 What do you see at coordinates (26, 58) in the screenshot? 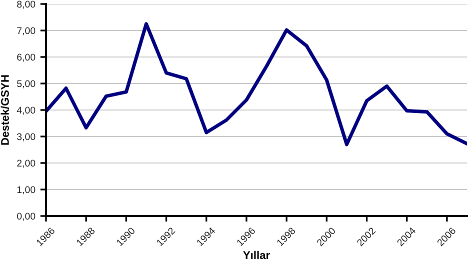
I see `y-tick-label: 6,00` at bounding box center [26, 58].